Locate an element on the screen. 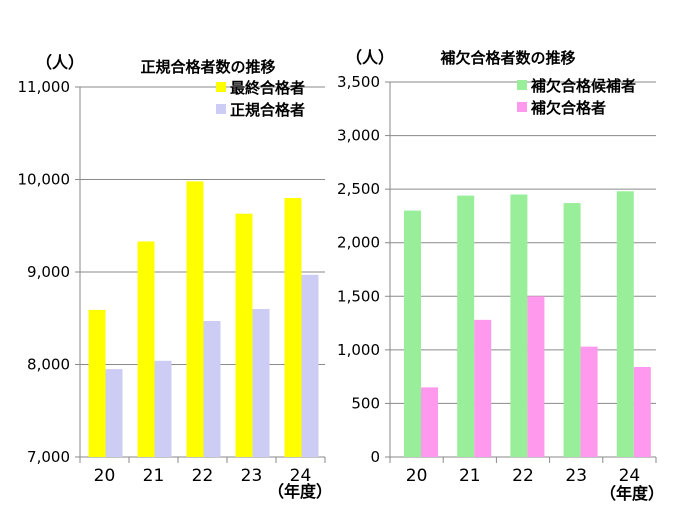  y-tick-label: 3,000 is located at coordinates (358, 136).